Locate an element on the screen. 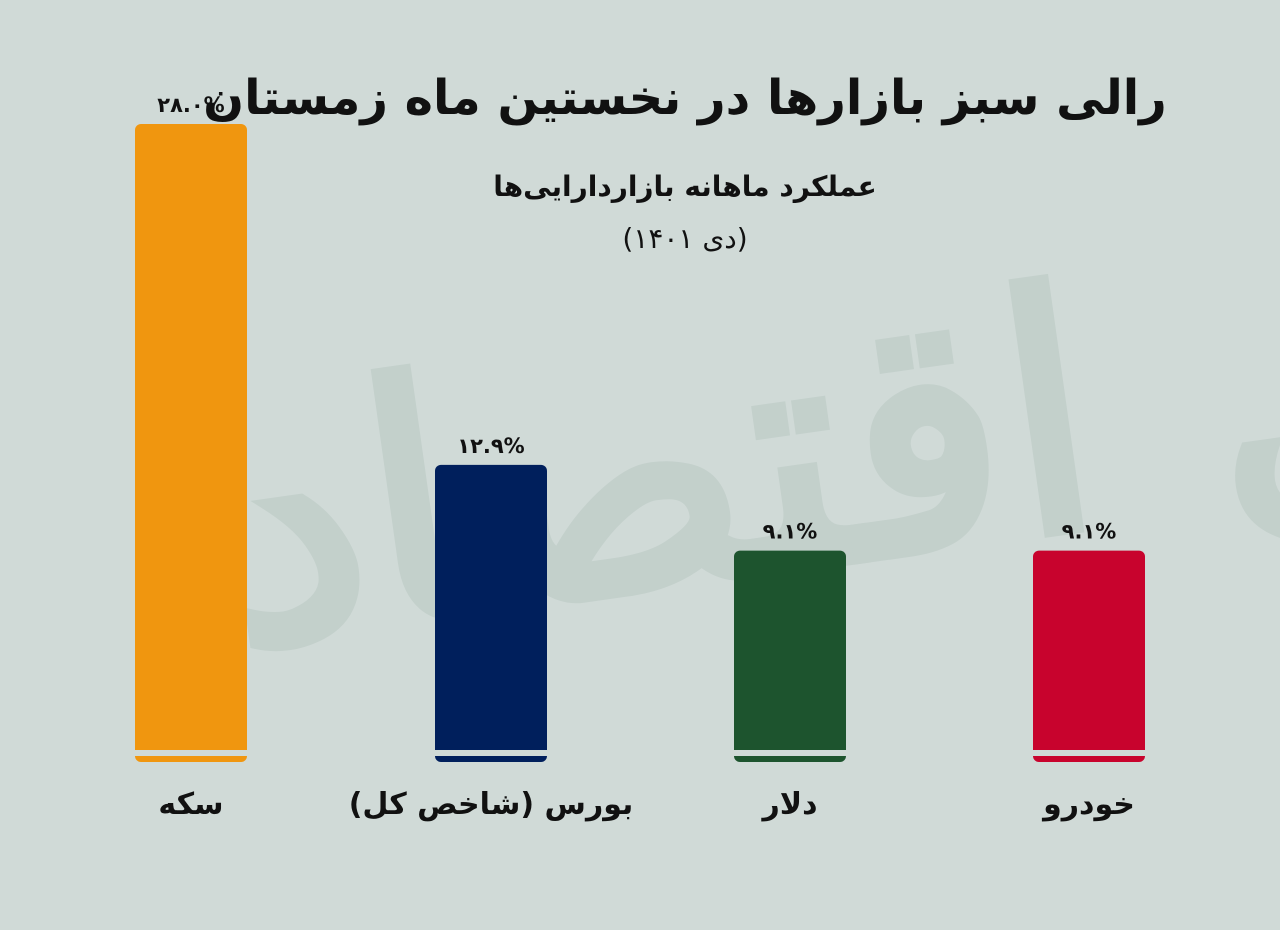 This screenshot has height=930, width=1280. chart-subtitle: عملکرد ماهانه بازاردارایی‌ها is located at coordinates (685, 186).